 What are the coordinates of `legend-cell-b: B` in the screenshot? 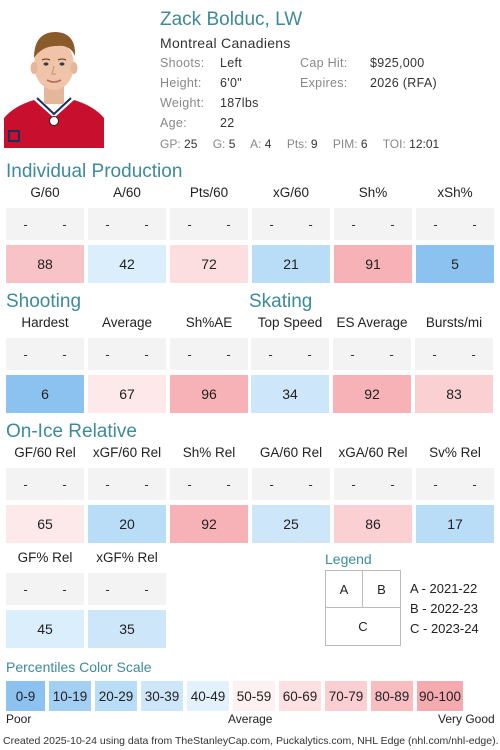 It's located at (381, 589).